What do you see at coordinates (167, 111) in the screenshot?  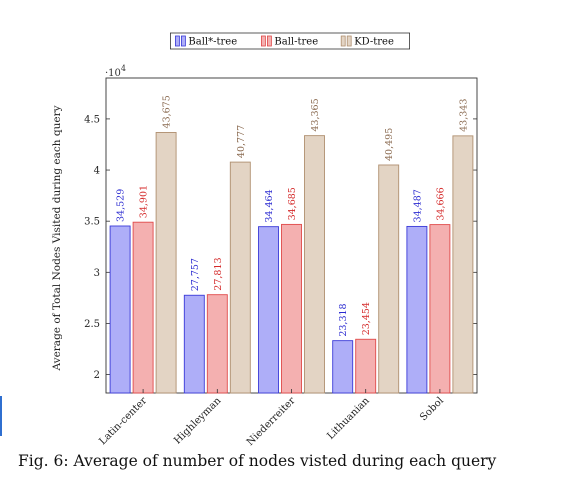 I see `data-label: 43,675` at bounding box center [167, 111].